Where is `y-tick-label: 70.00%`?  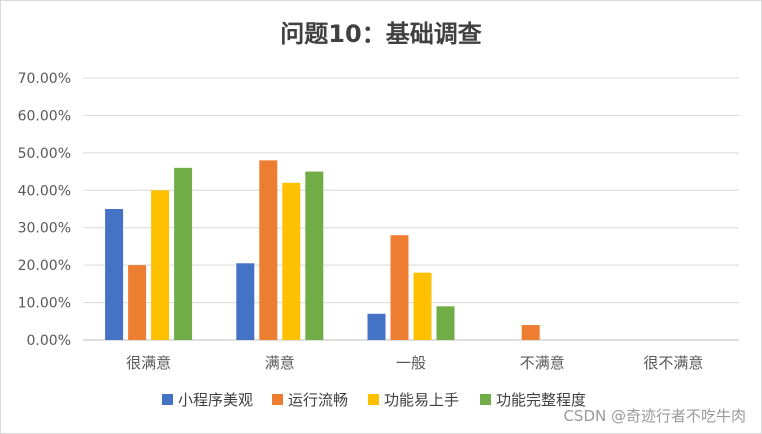 y-tick-label: 70.00% is located at coordinates (44, 79).